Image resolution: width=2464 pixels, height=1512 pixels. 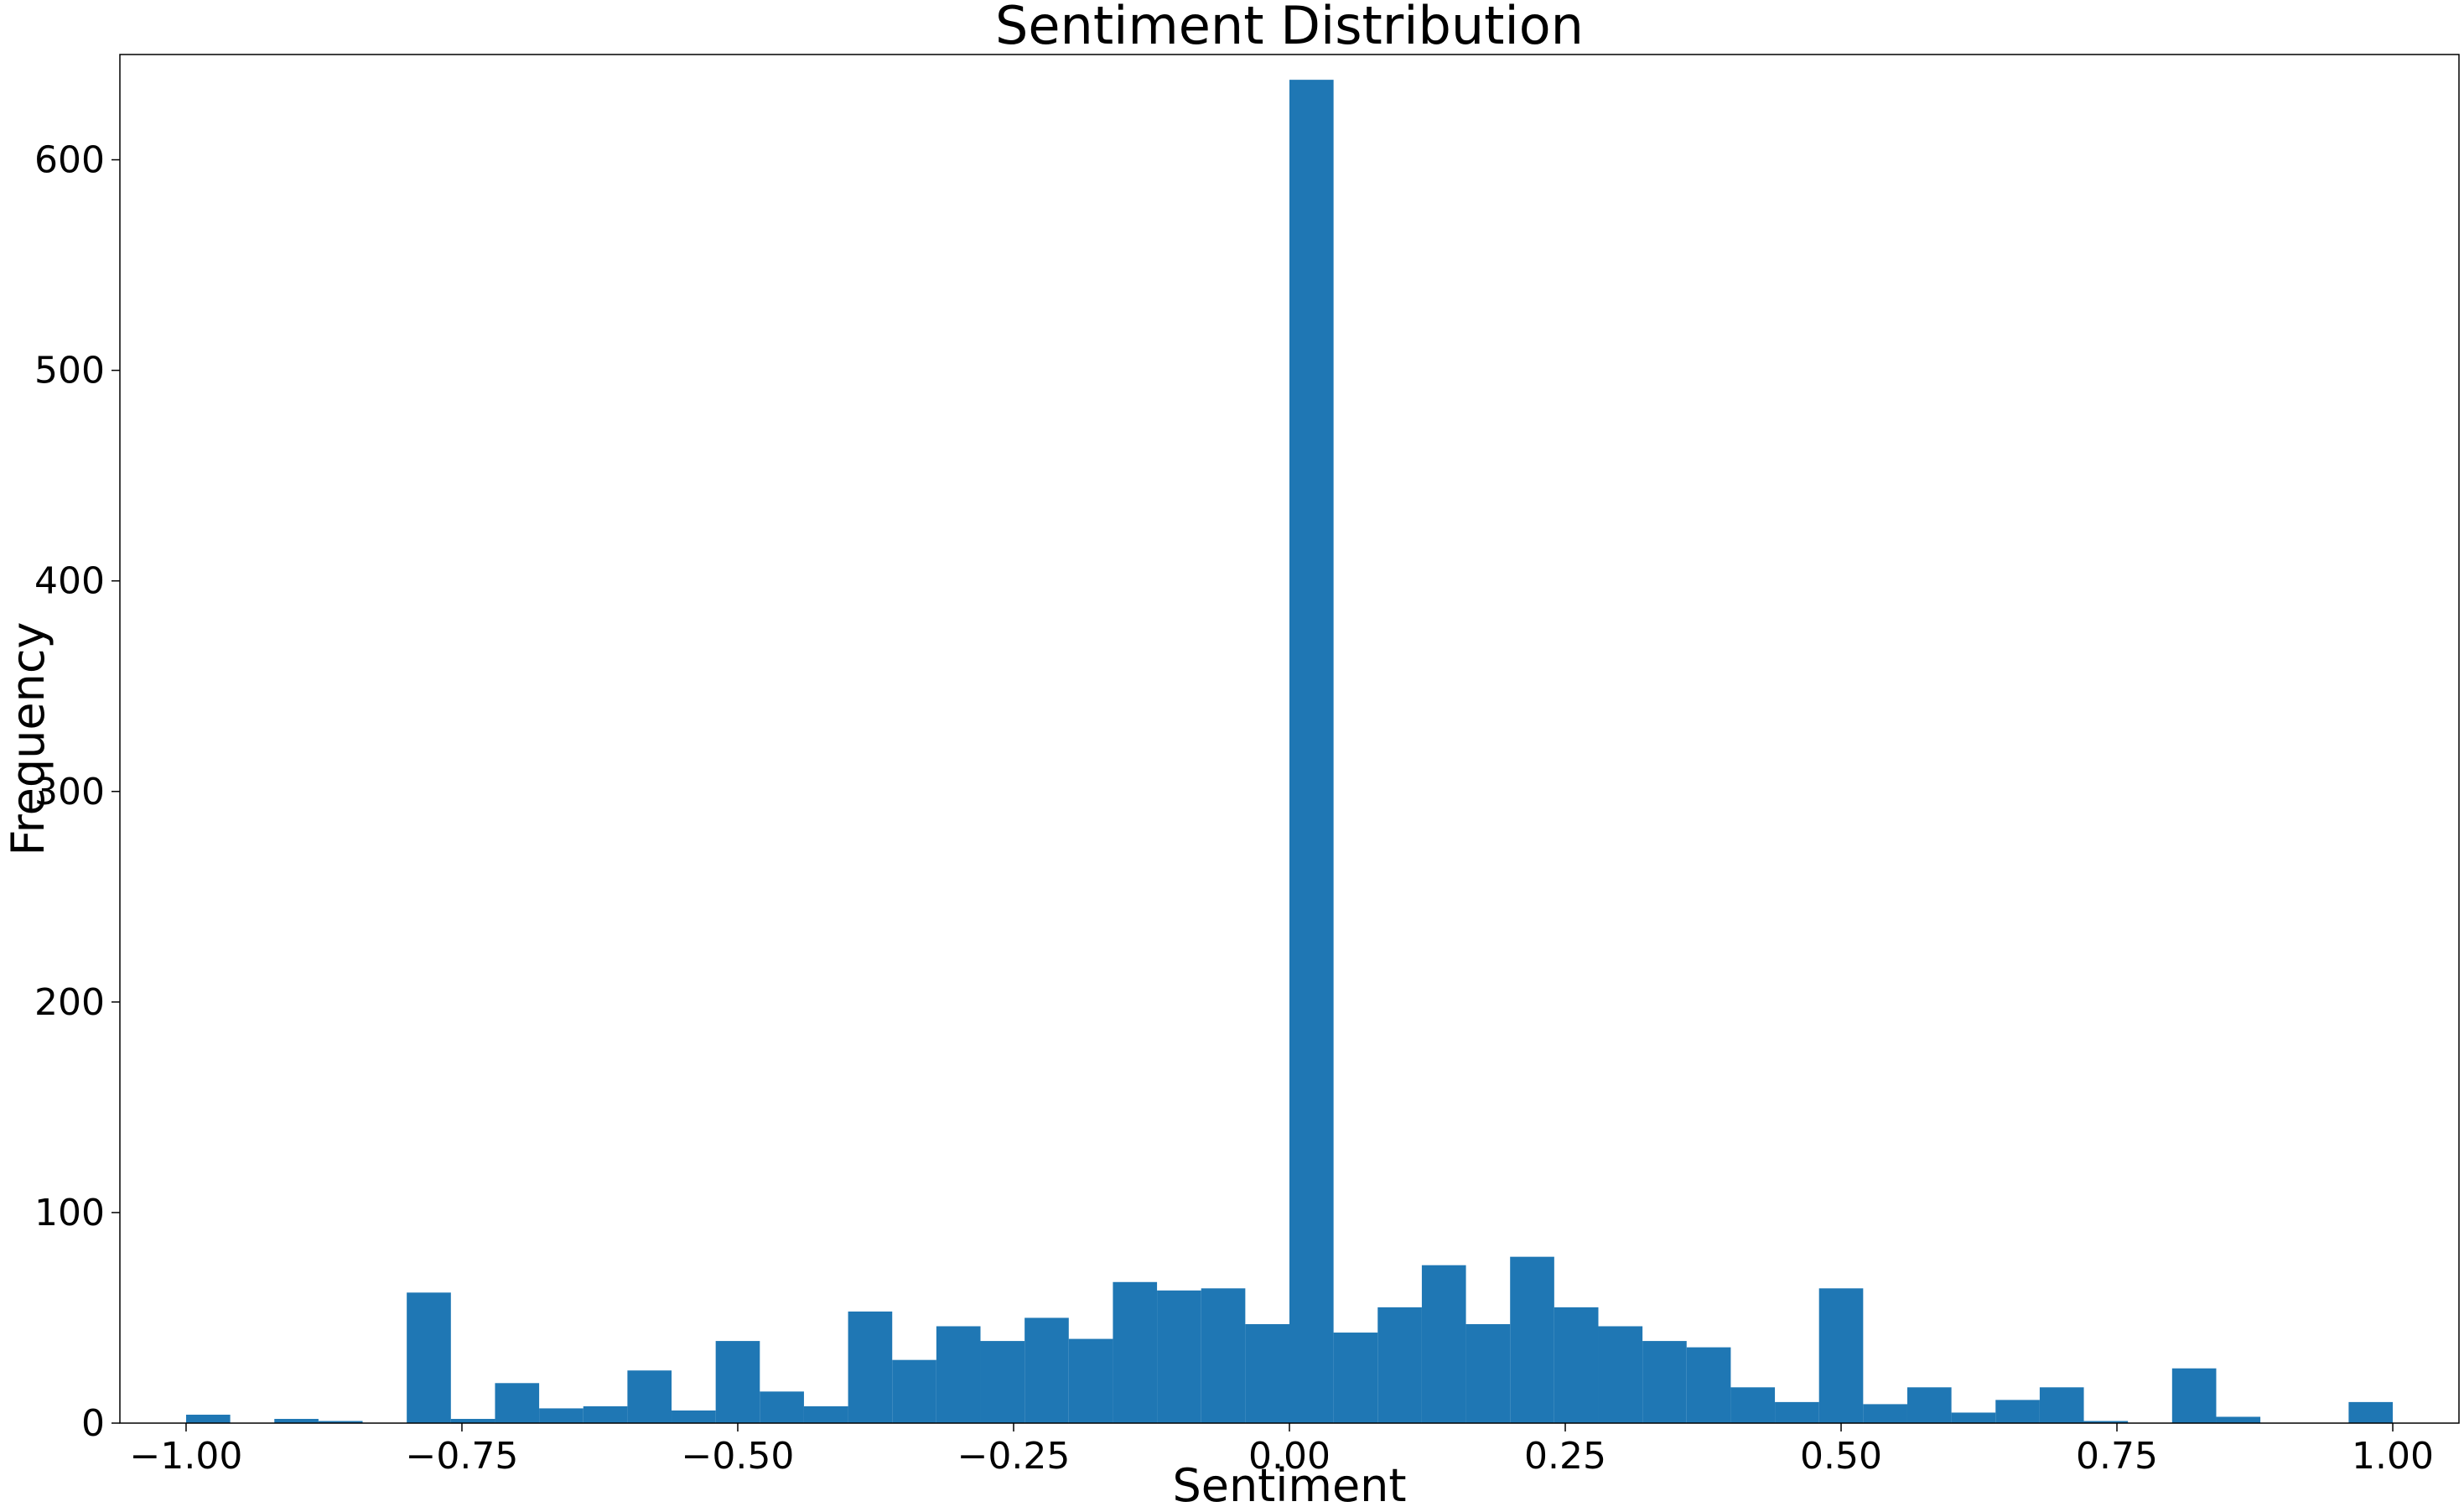 I want to click on y-tick-label: 600, so click(x=69, y=161).